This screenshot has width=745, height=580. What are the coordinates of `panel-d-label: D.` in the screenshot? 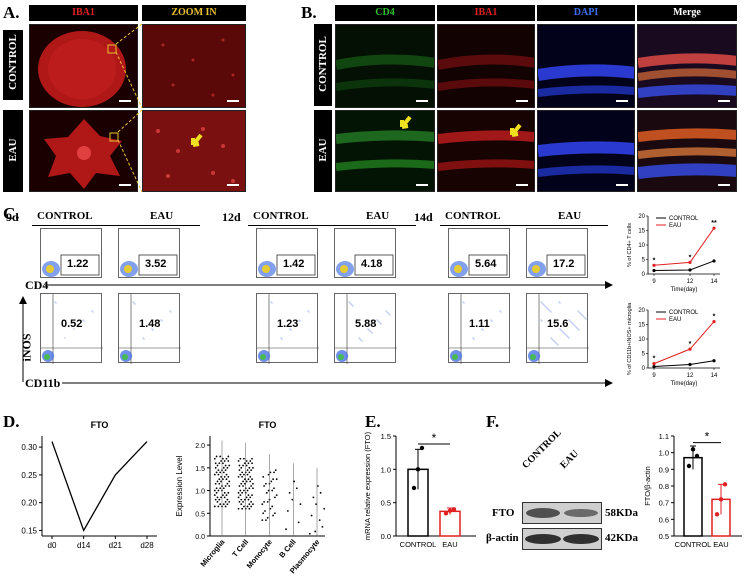 It's located at (11, 421).